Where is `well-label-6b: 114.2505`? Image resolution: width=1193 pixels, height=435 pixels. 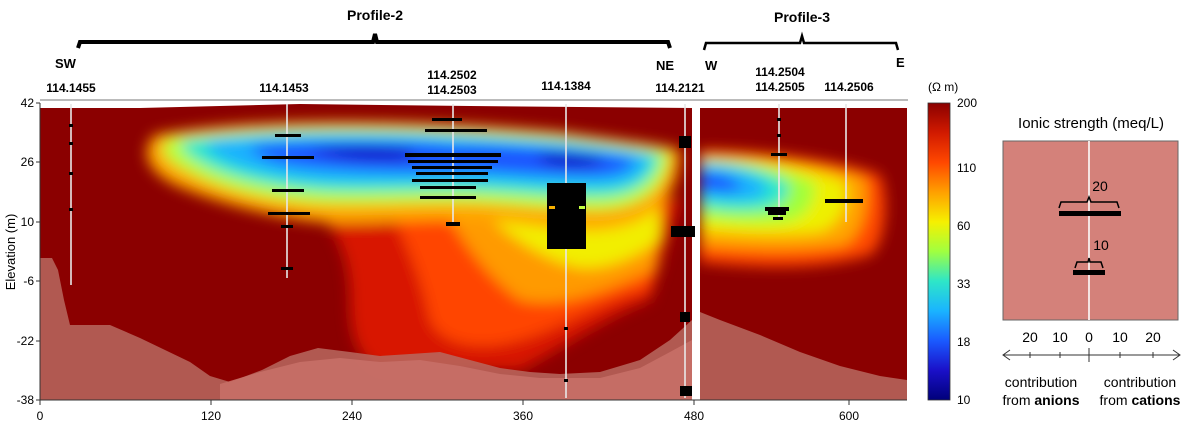
well-label-6b: 114.2505 is located at coordinates (780, 87).